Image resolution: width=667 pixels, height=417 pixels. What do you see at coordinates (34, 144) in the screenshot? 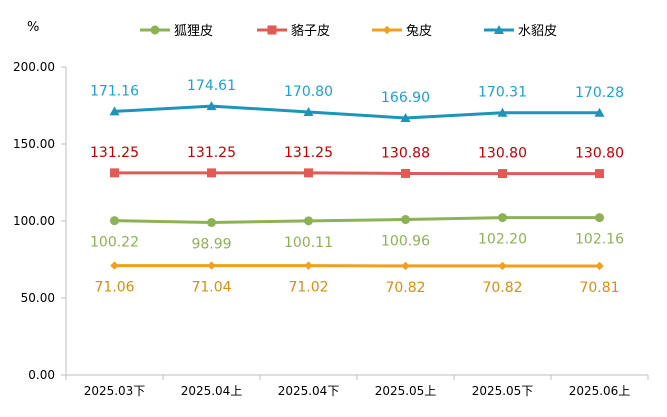
I see `y-tick-label: 150.00` at bounding box center [34, 144].